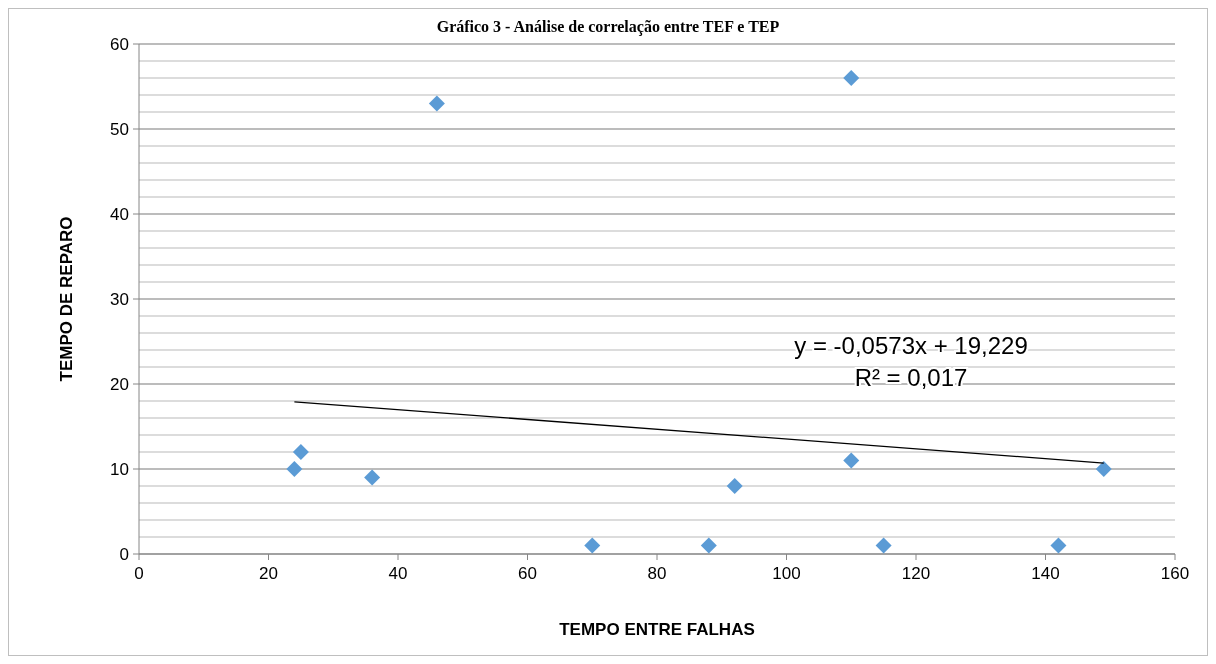 This screenshot has width=1216, height=664. I want to click on y-tick-label: 60, so click(119, 44).